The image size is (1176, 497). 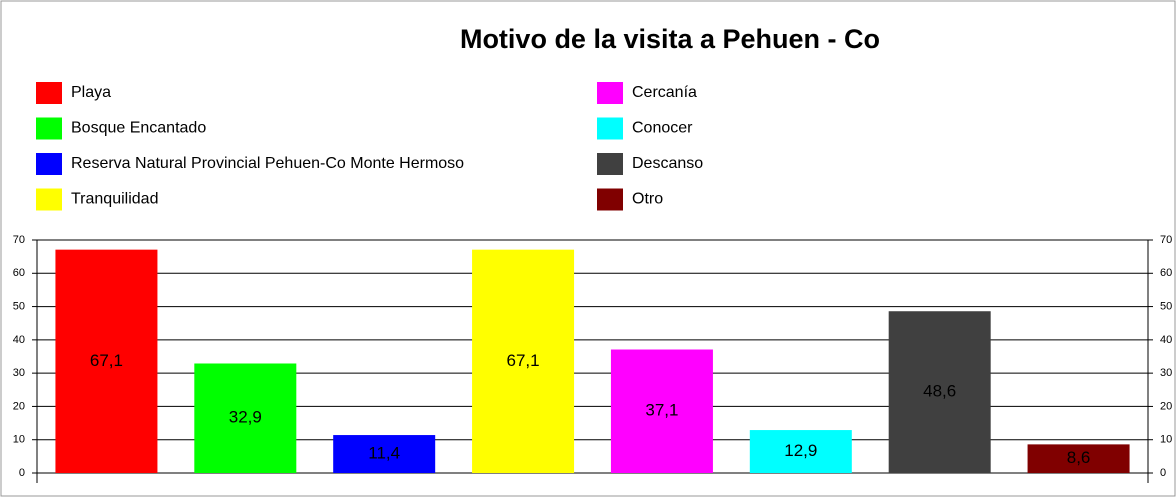 What do you see at coordinates (19, 406) in the screenshot?
I see `y-tick-label: 20` at bounding box center [19, 406].